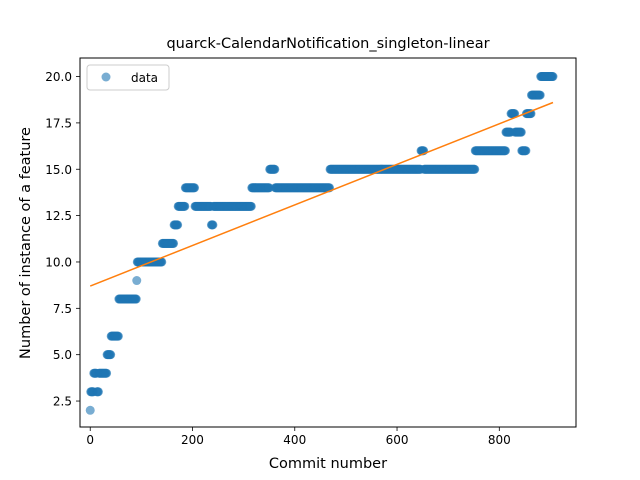 This screenshot has width=640, height=480. Describe the element at coordinates (294, 440) in the screenshot. I see `x-tick-label: 400` at that location.